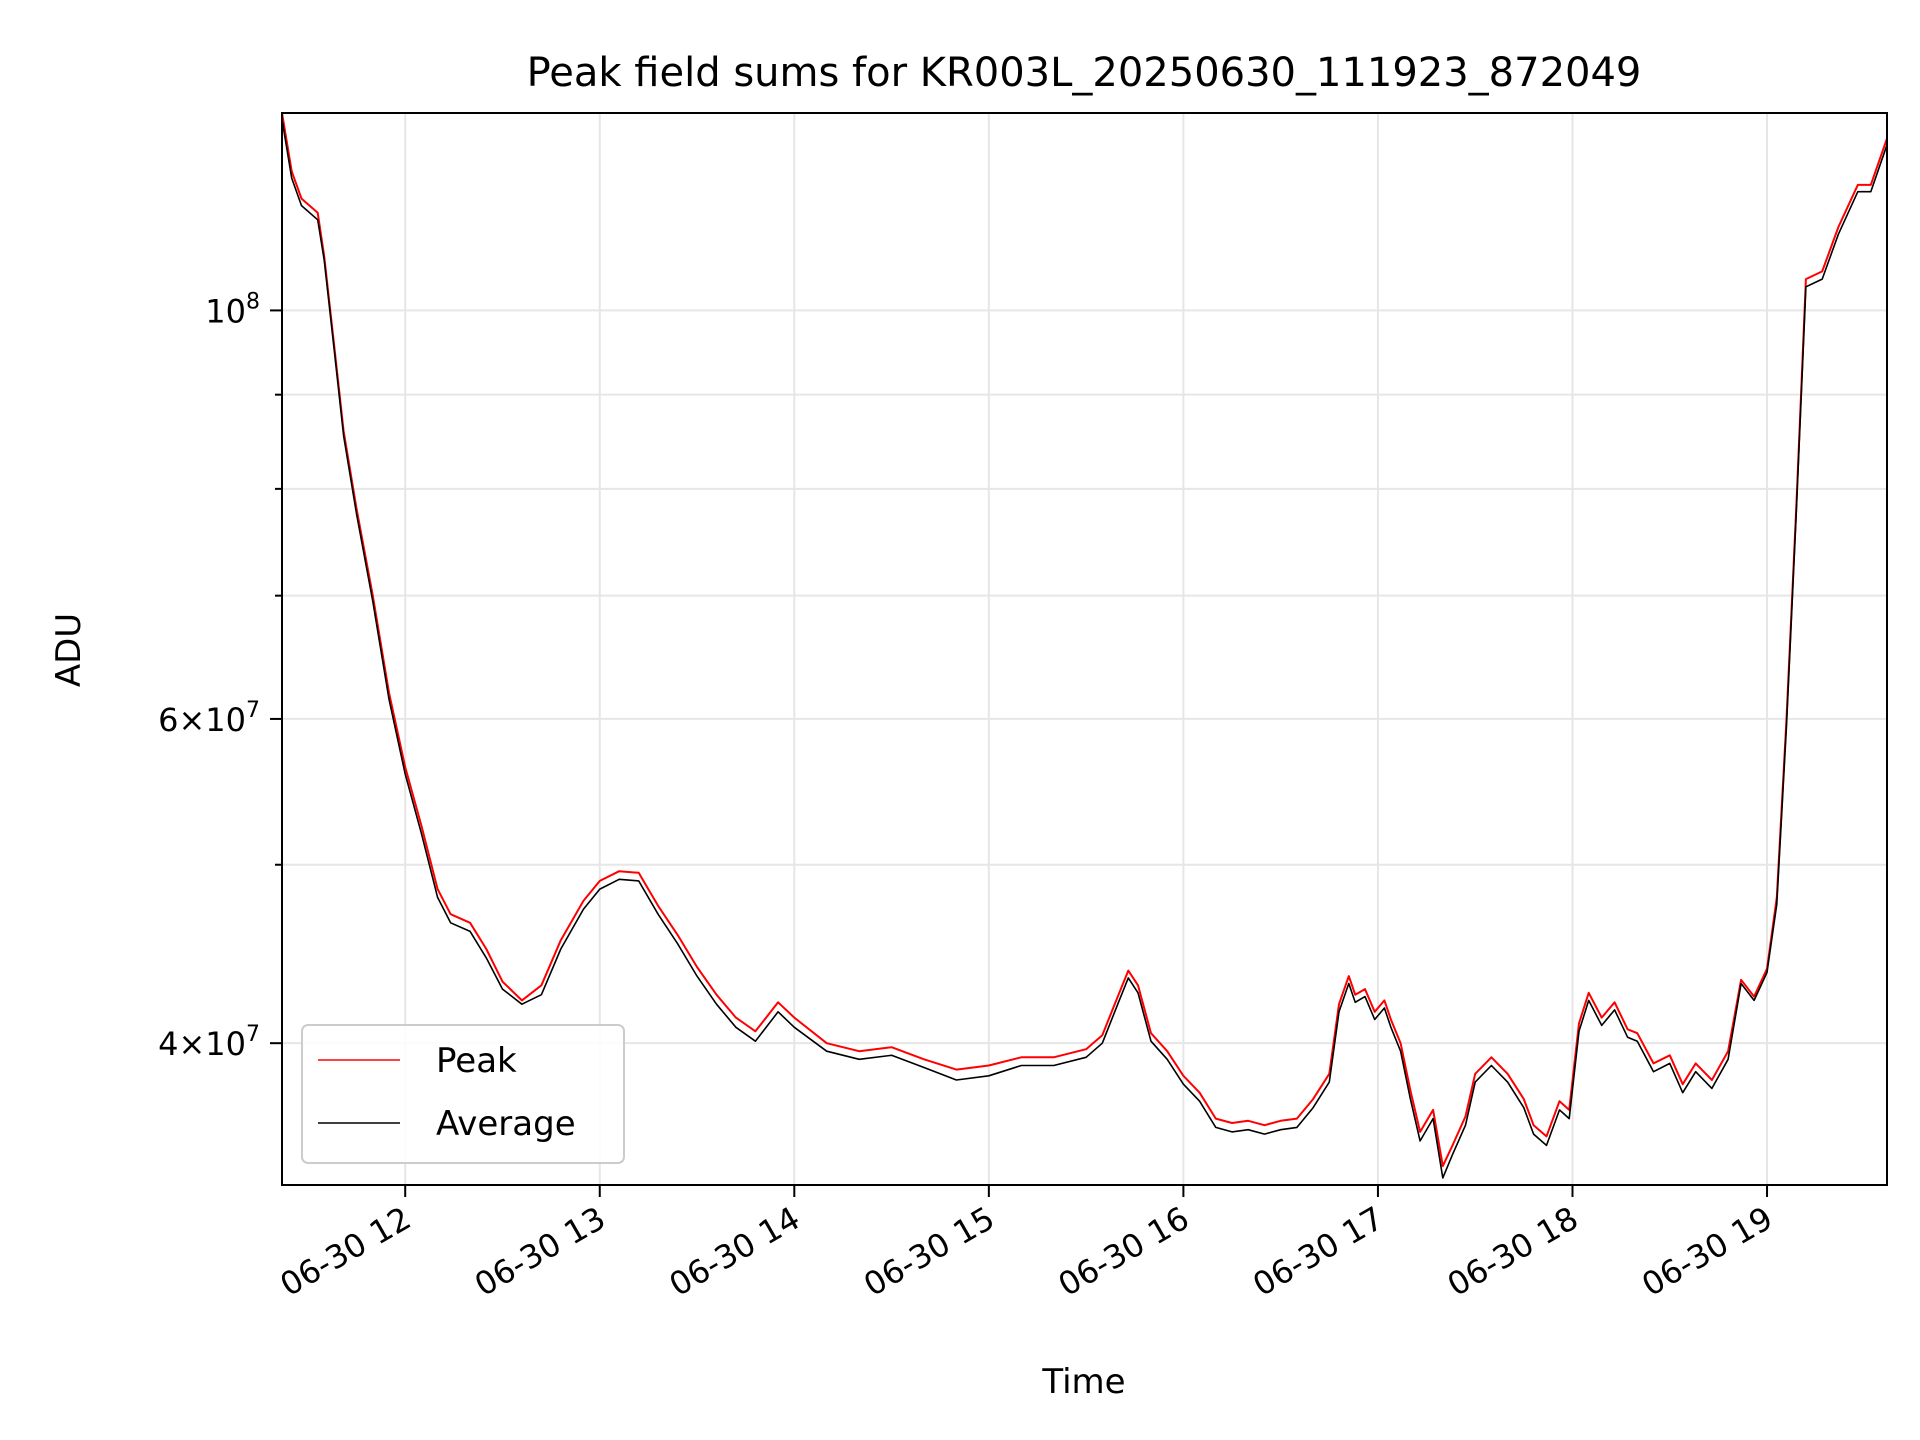 This screenshot has height=1440, width=1920. Describe the element at coordinates (69, 650) in the screenshot. I see `y-axis-label: ADU` at that location.